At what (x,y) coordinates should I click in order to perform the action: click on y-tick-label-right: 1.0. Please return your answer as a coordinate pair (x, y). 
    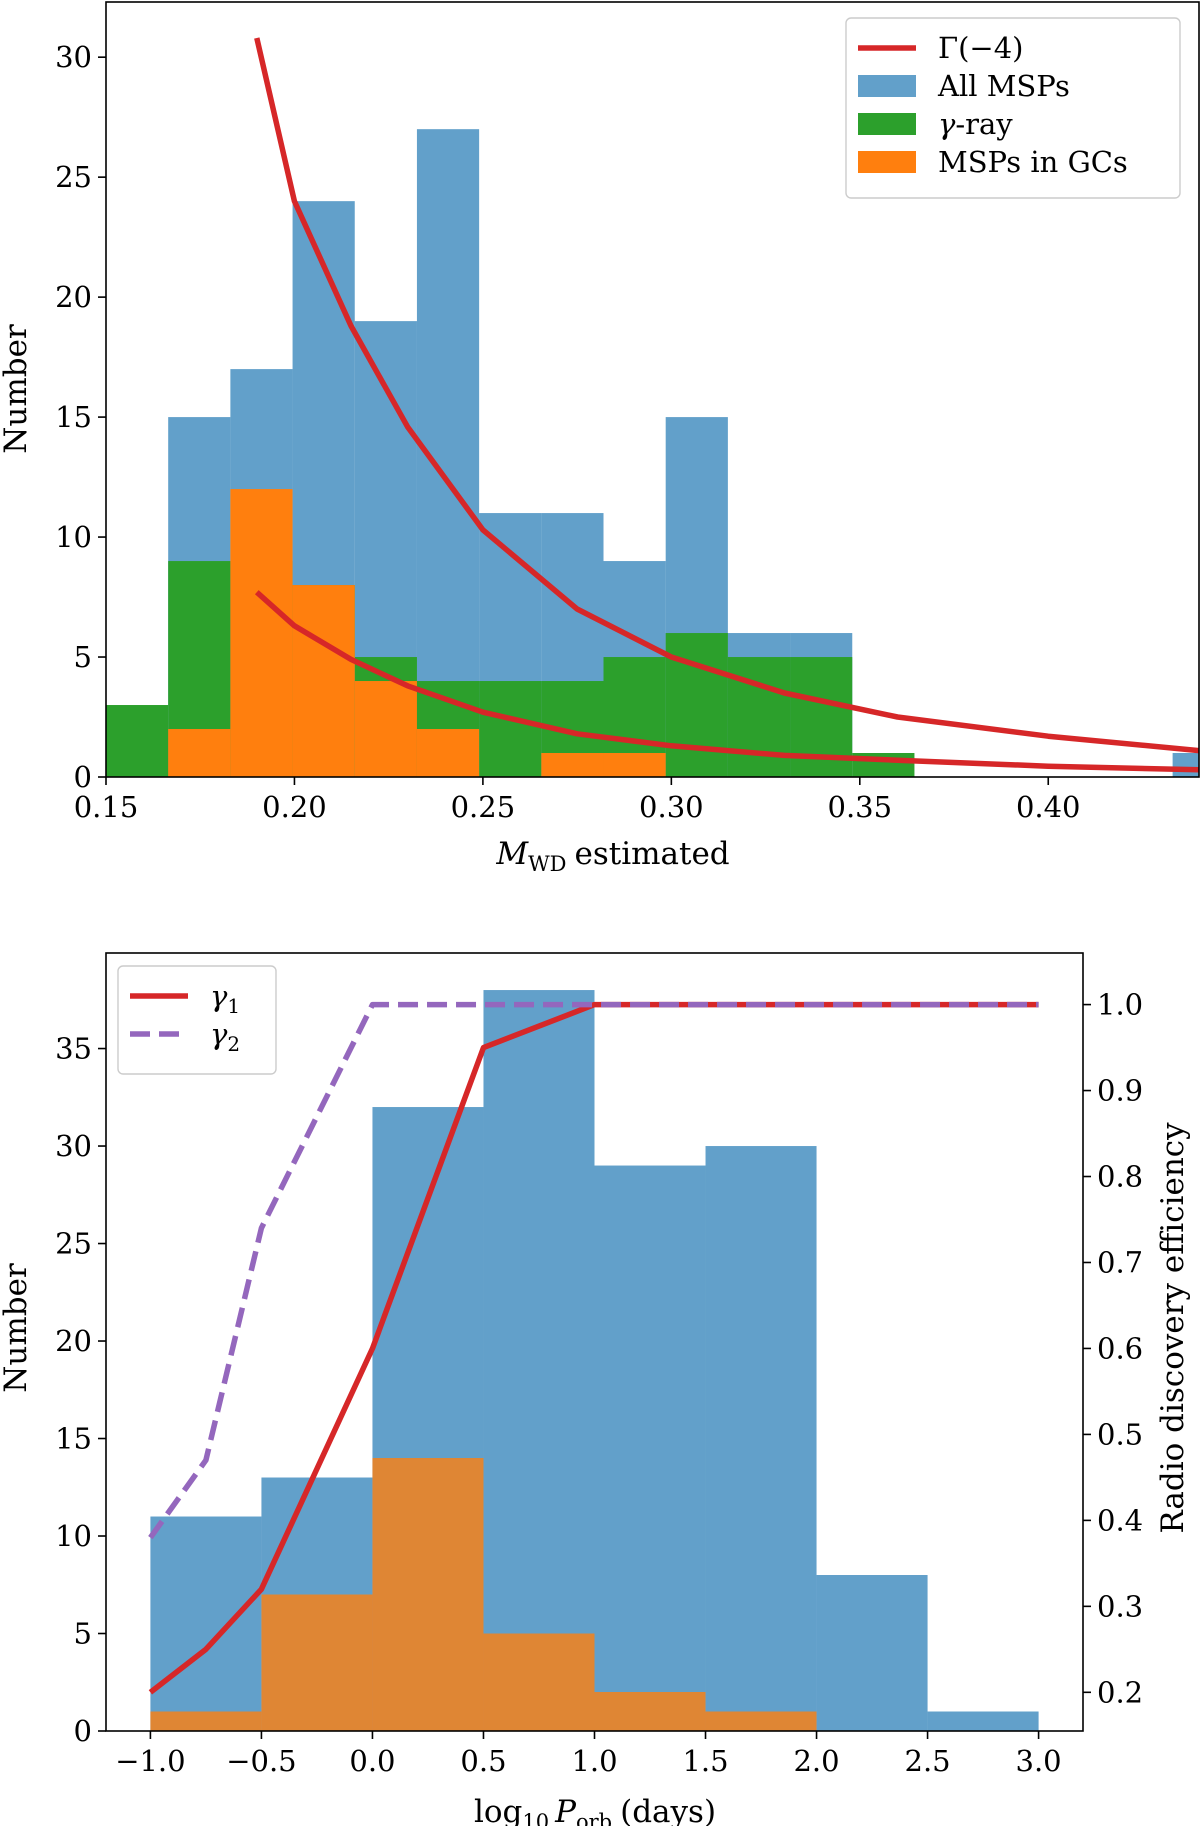
    Looking at the image, I should click on (1120, 1005).